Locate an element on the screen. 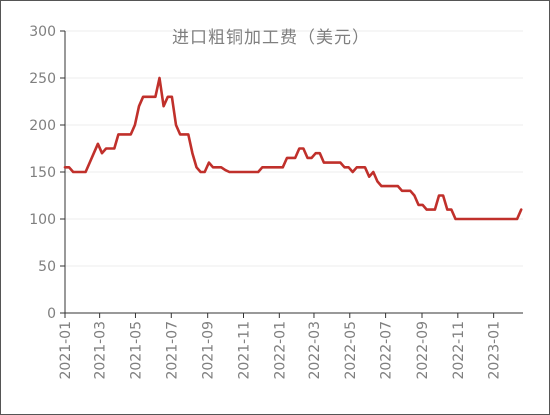 This screenshot has width=550, height=415. y-tick-label: 0 is located at coordinates (51, 314).